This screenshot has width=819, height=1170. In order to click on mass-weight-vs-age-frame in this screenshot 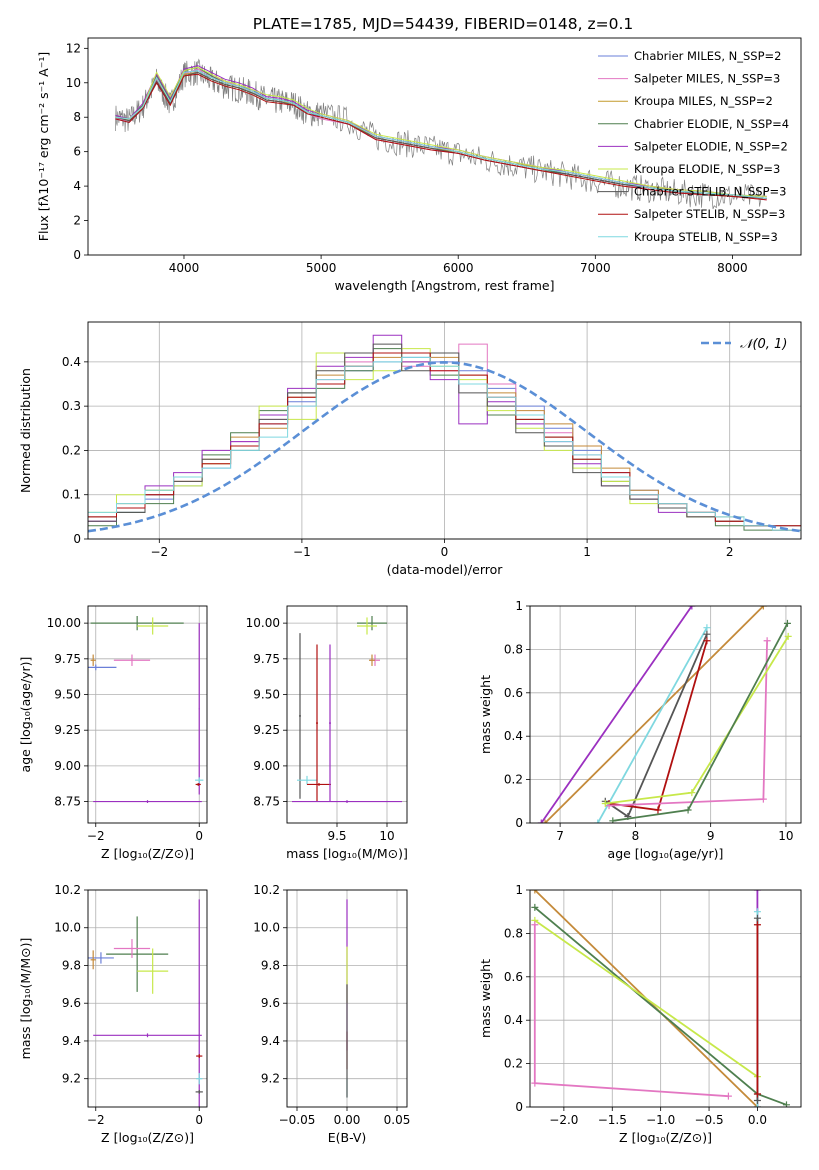, I will do `click(665, 714)`.